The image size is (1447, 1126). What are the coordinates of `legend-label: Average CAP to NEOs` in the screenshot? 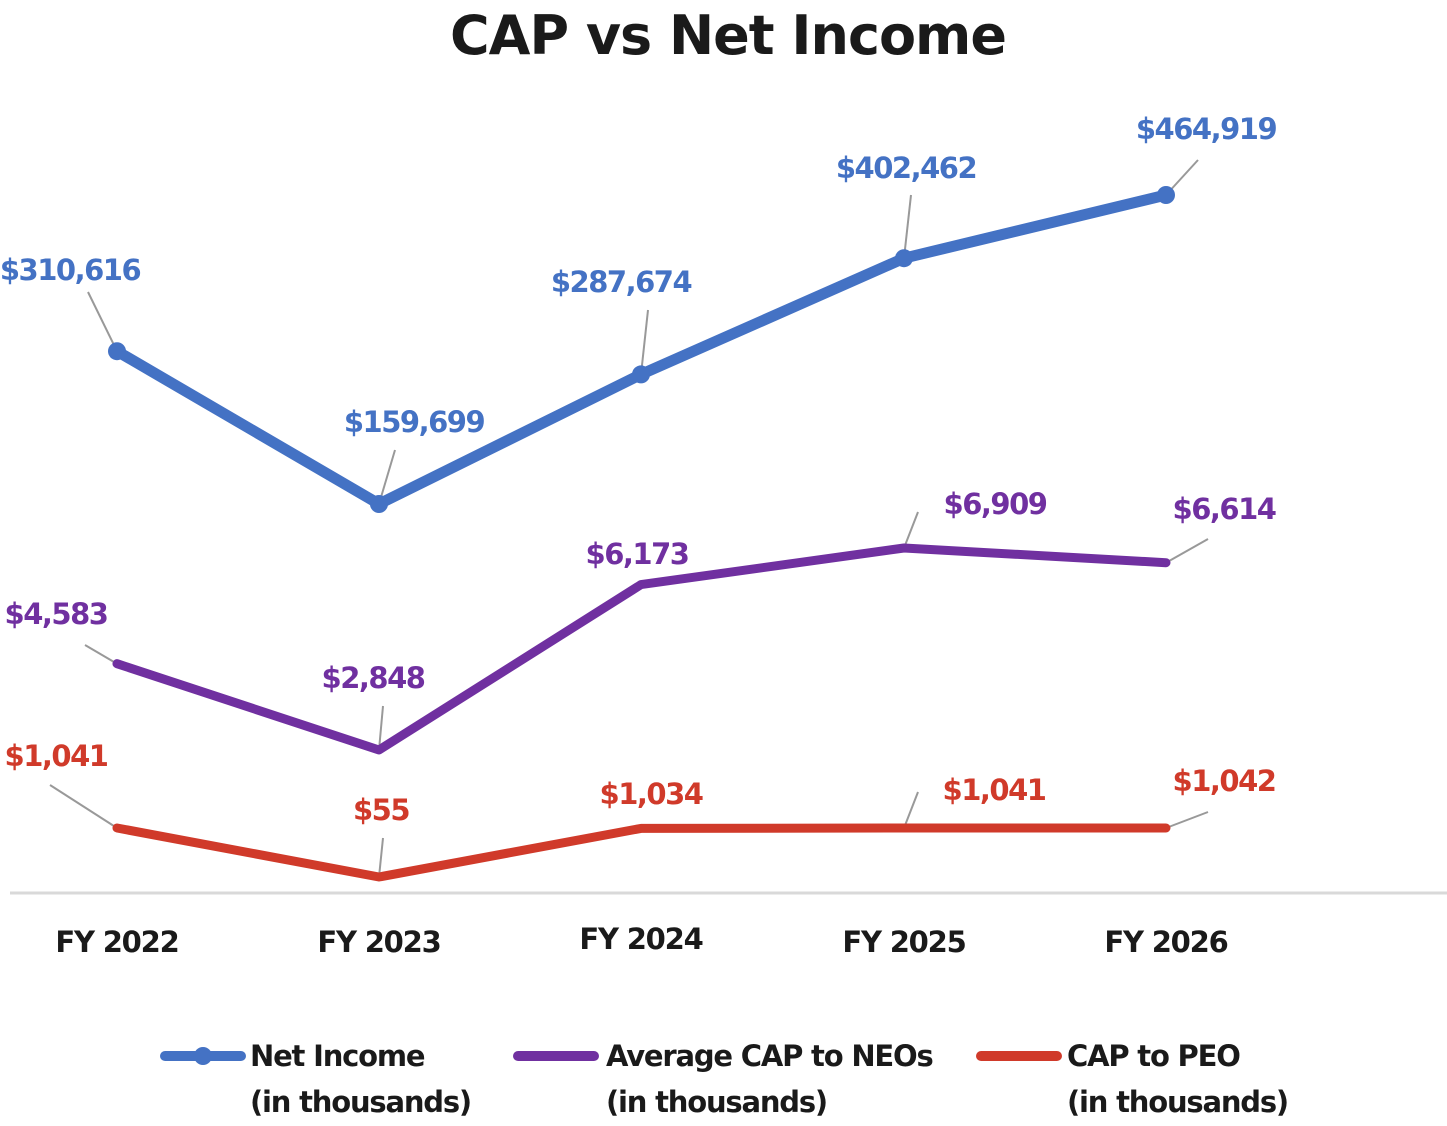 It's located at (769, 1056).